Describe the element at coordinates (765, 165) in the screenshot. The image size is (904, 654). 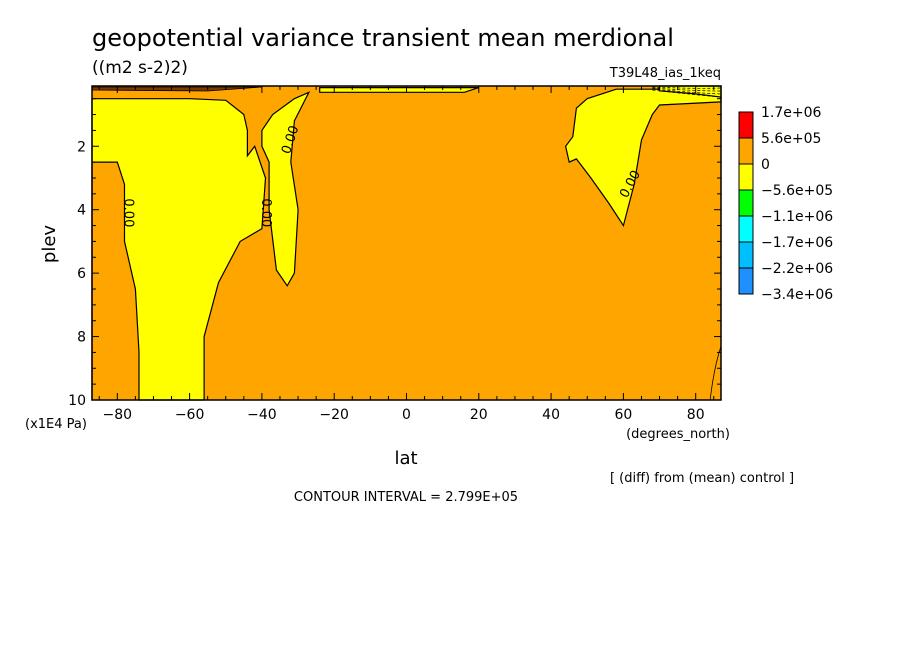
I see `legend-label: 0` at that location.